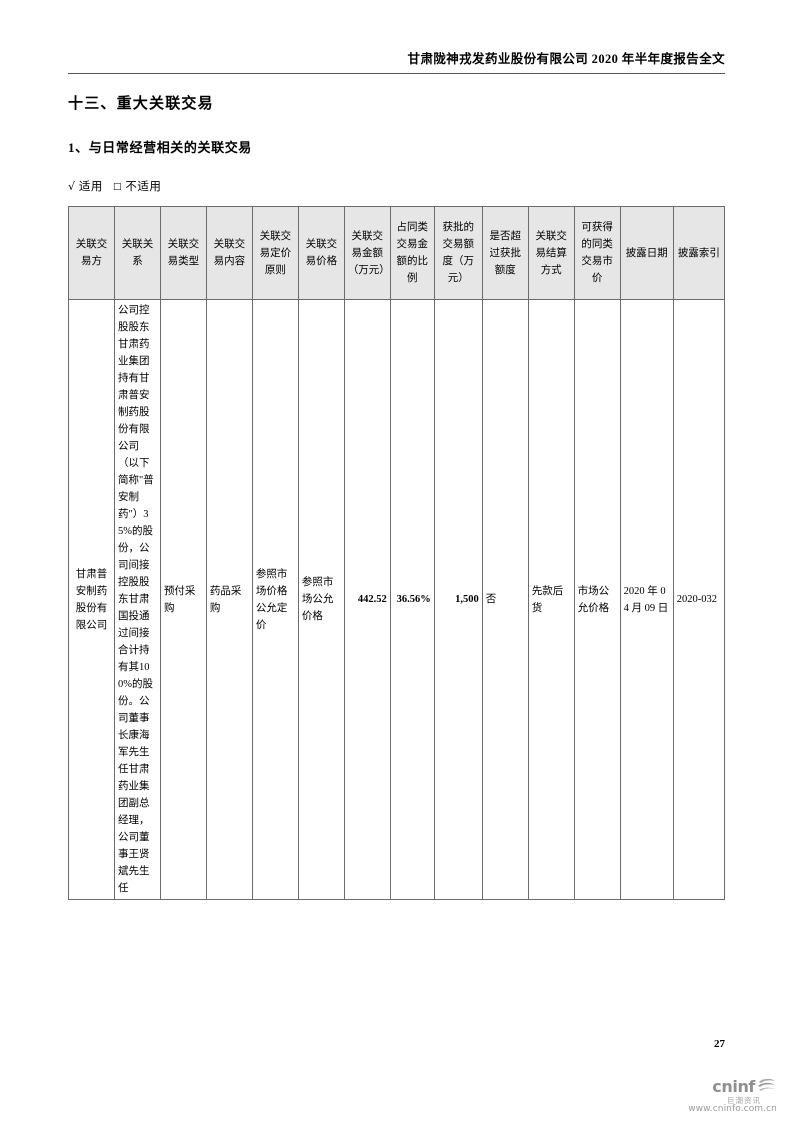 Image resolution: width=793 pixels, height=1122 pixels. What do you see at coordinates (321, 599) in the screenshot?
I see `cell-price: 参照市场公允价格` at bounding box center [321, 599].